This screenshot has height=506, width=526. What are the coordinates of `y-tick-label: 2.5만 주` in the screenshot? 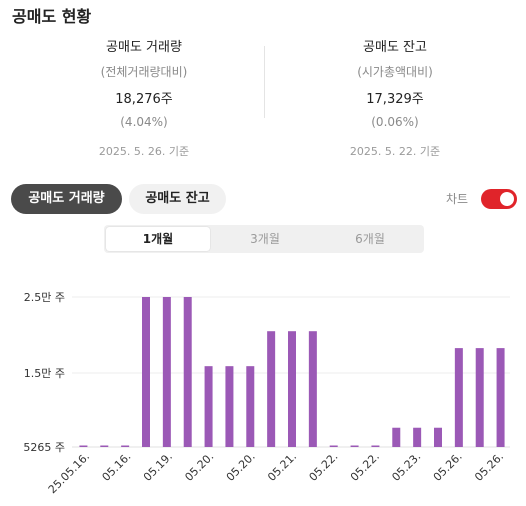 It's located at (44, 297).